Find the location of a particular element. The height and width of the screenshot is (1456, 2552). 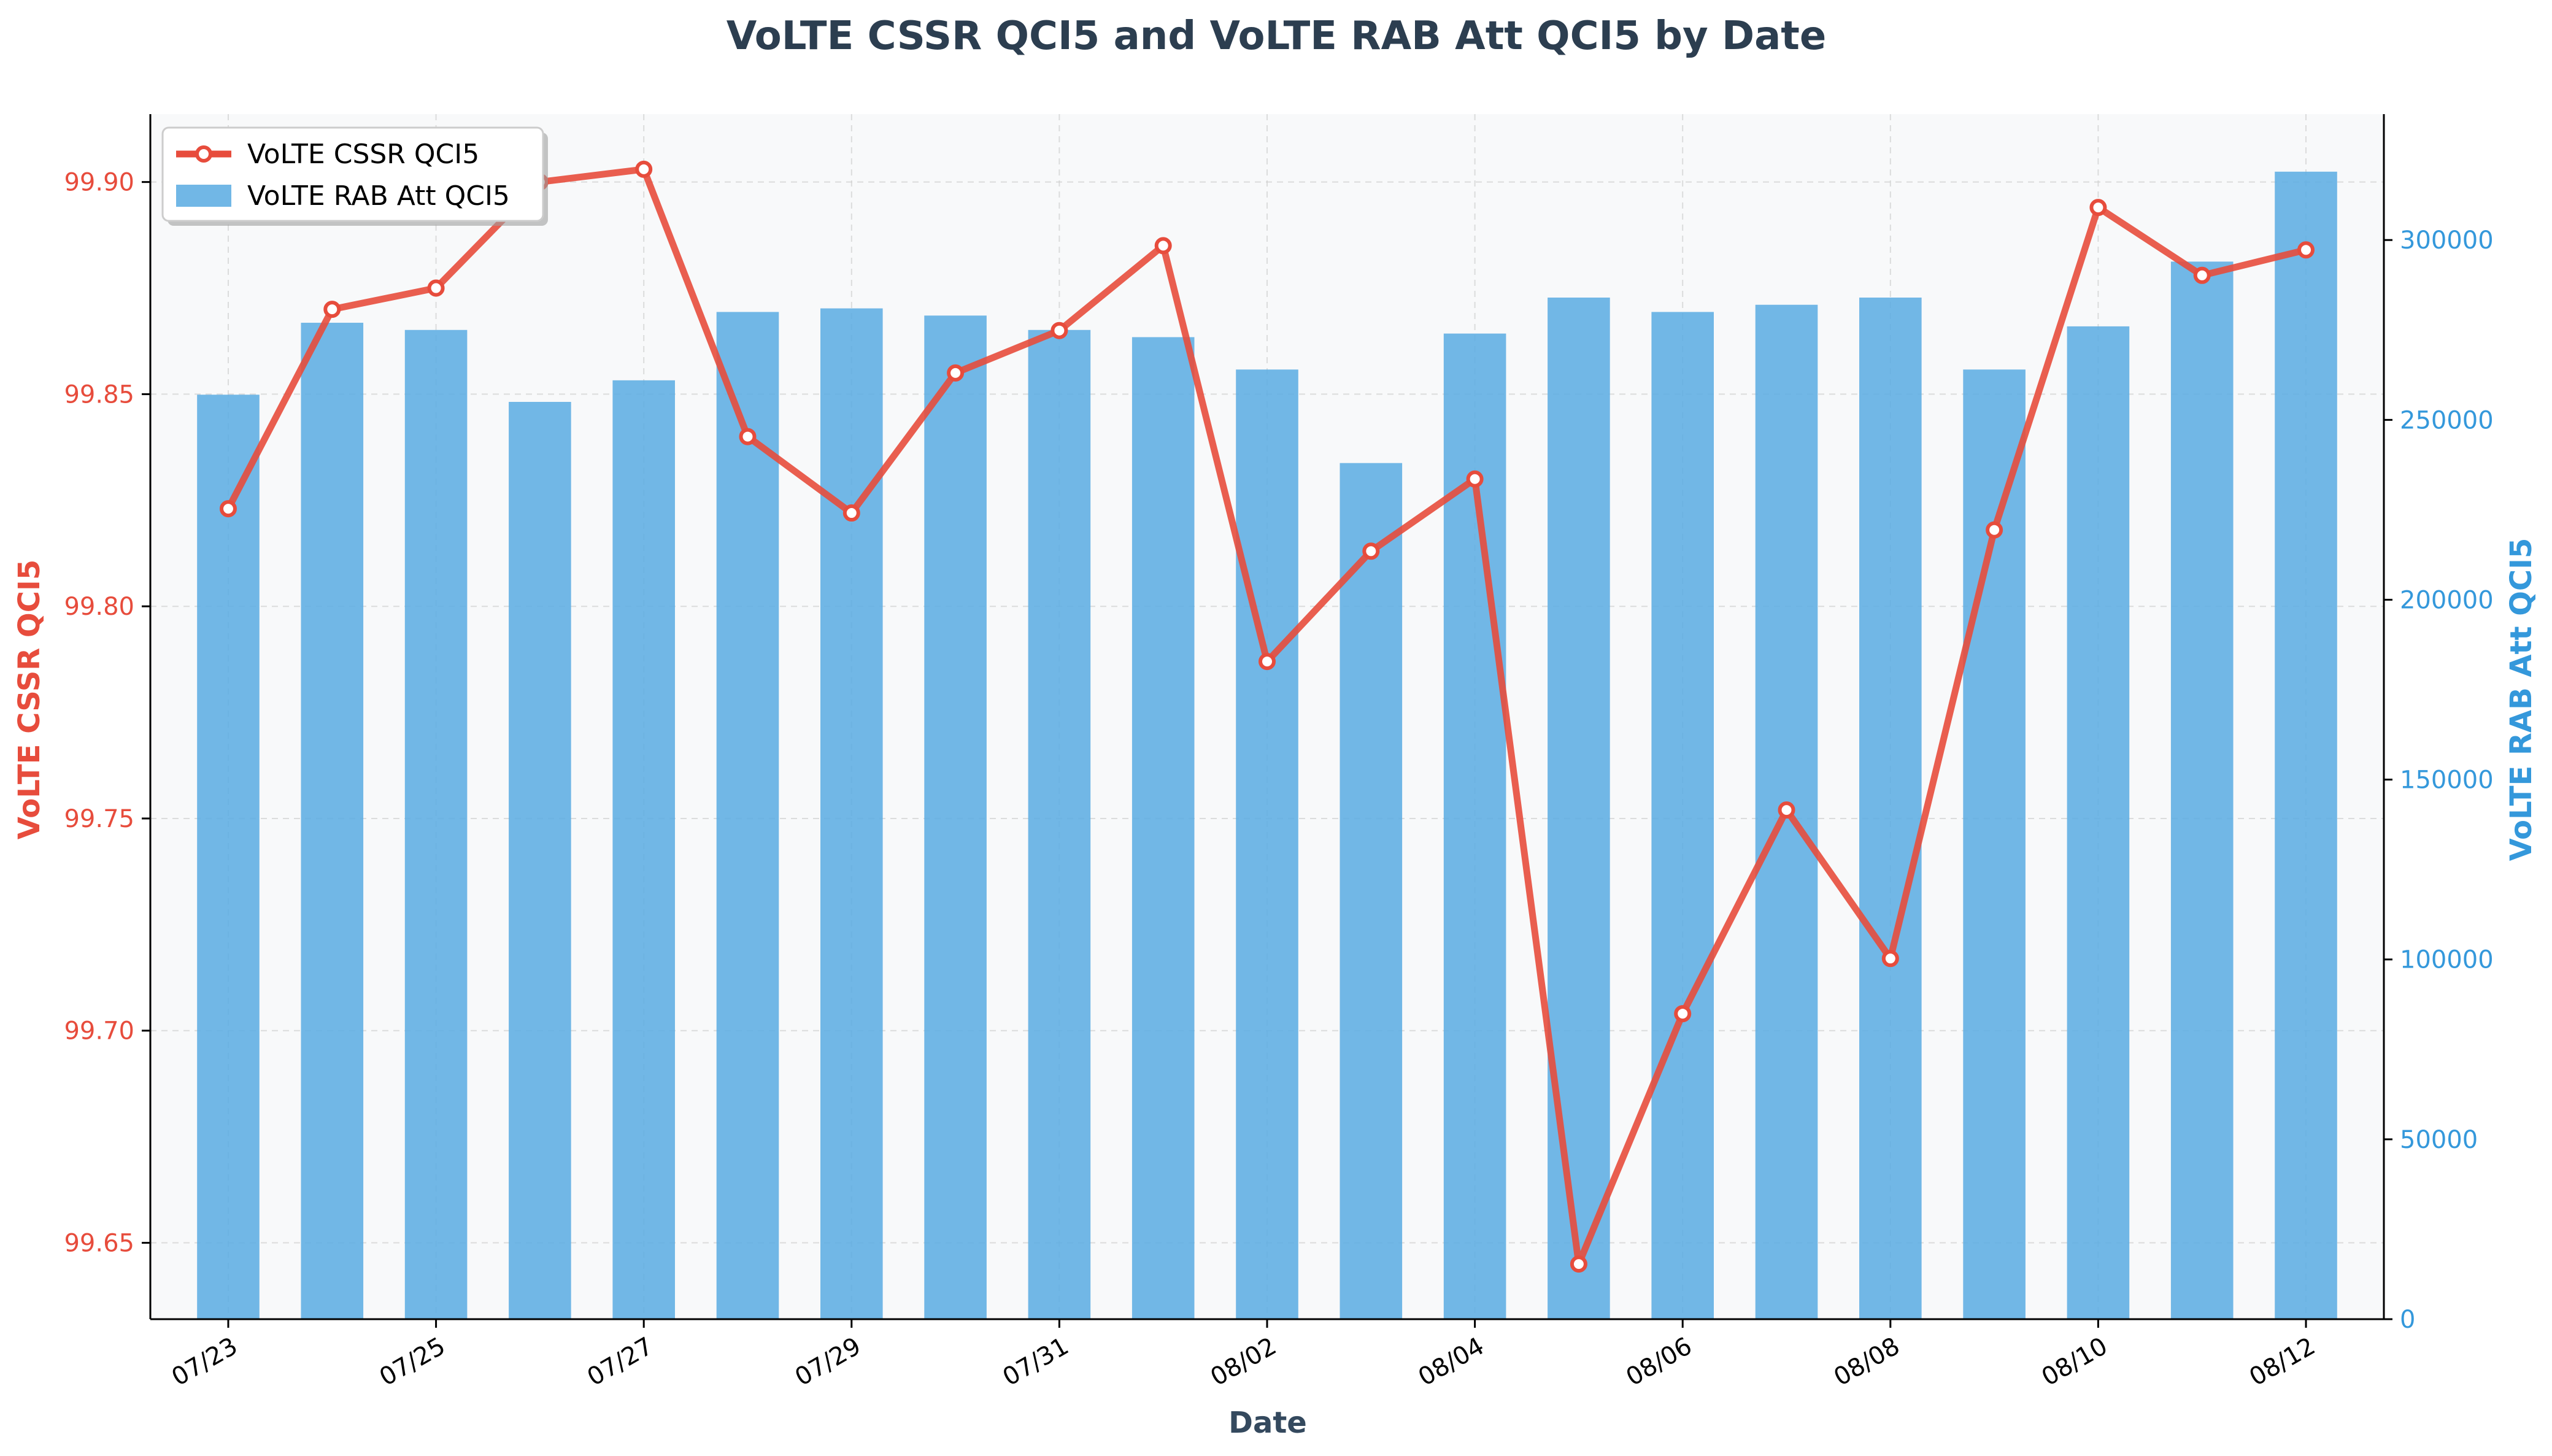

x-axis-label: Date is located at coordinates (1267, 1423).